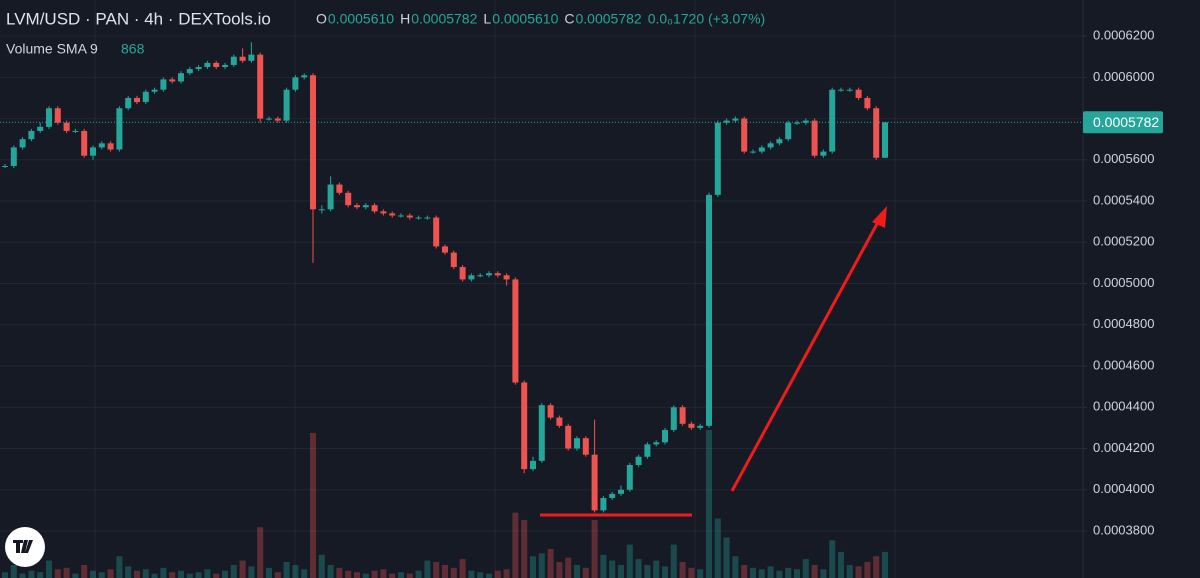 The height and width of the screenshot is (578, 1200). Describe the element at coordinates (569, 19) in the screenshot. I see `ohlc-key: C` at that location.